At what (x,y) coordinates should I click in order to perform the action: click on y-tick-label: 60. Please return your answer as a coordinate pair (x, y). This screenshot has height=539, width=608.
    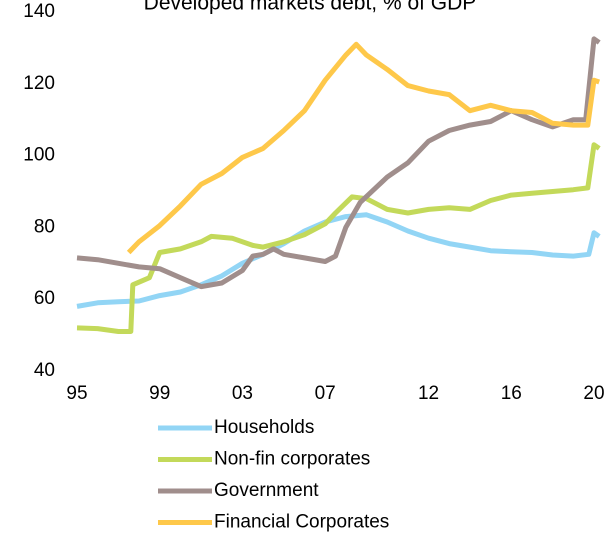
    Looking at the image, I should click on (44, 298).